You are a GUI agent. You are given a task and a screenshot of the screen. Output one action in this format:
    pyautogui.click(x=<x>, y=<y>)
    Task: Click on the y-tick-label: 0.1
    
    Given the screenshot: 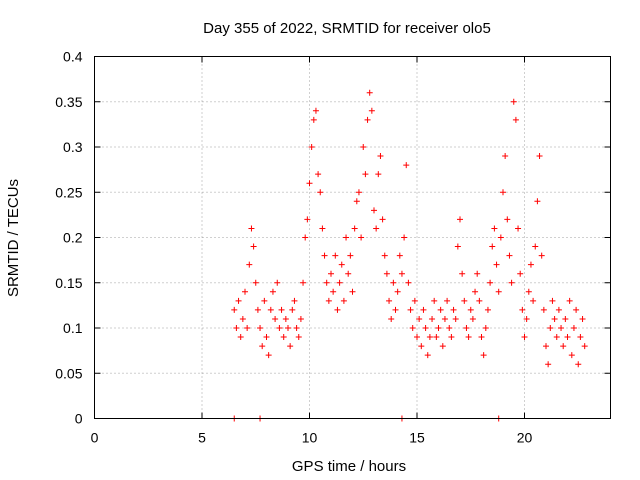 What is the action you would take?
    pyautogui.click(x=73, y=328)
    